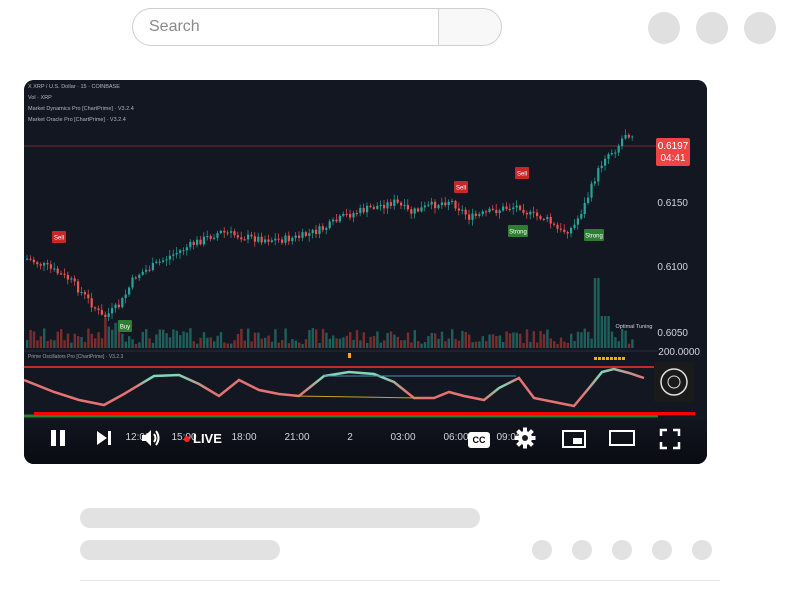  What do you see at coordinates (203, 438) in the screenshot?
I see `live-indicator: LIVE` at bounding box center [203, 438].